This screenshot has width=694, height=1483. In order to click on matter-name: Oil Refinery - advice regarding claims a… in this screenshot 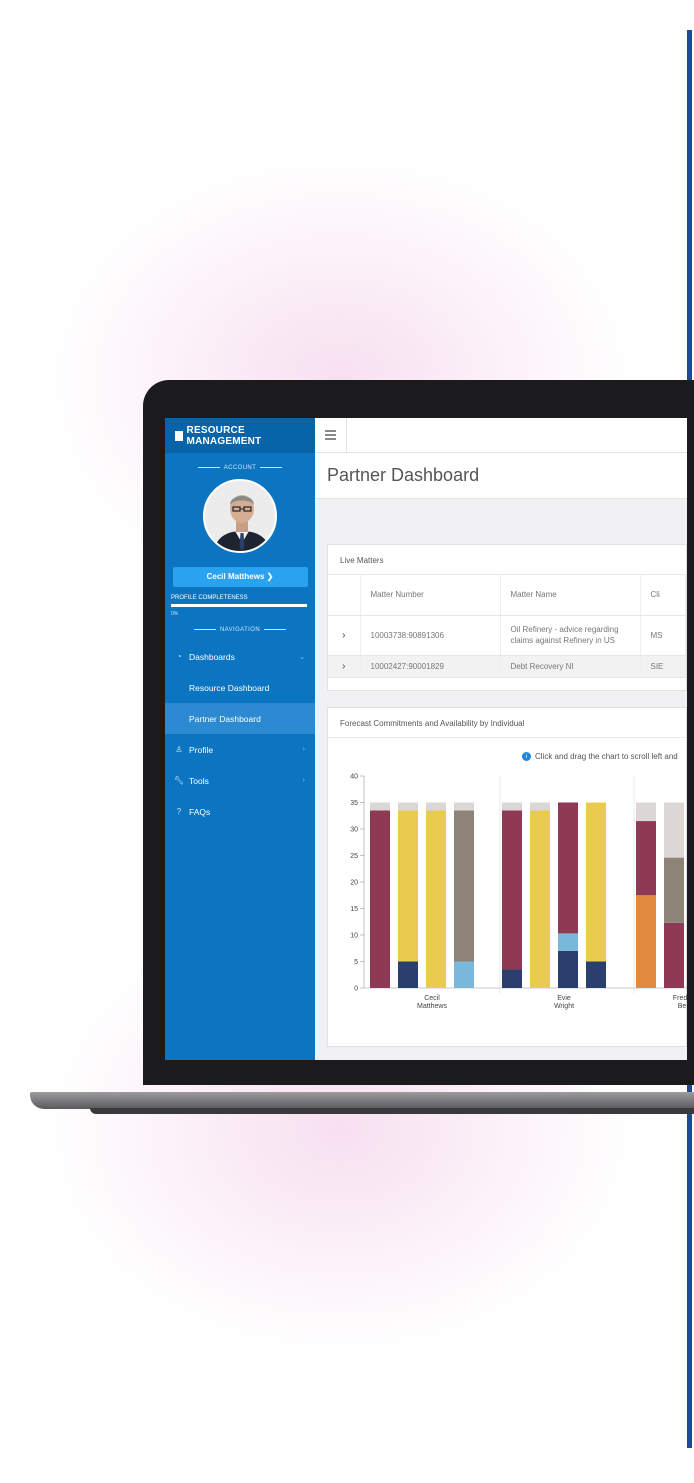, I will do `click(570, 635)`.